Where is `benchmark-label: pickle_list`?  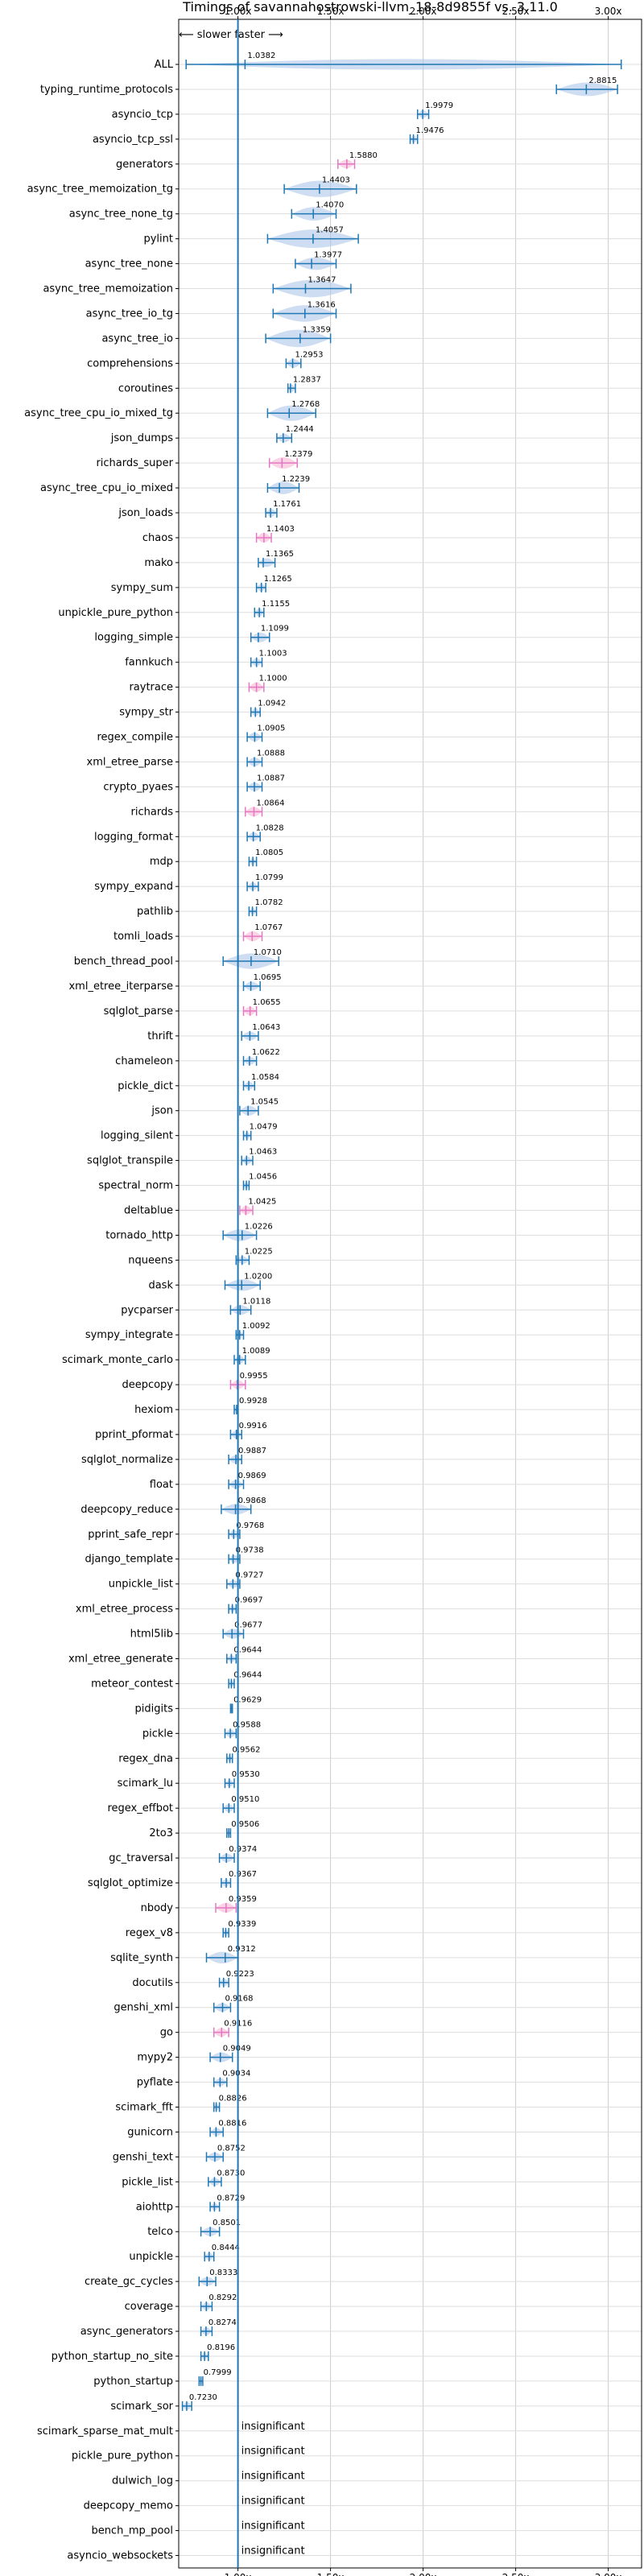
benchmark-label: pickle_list is located at coordinates (147, 2182).